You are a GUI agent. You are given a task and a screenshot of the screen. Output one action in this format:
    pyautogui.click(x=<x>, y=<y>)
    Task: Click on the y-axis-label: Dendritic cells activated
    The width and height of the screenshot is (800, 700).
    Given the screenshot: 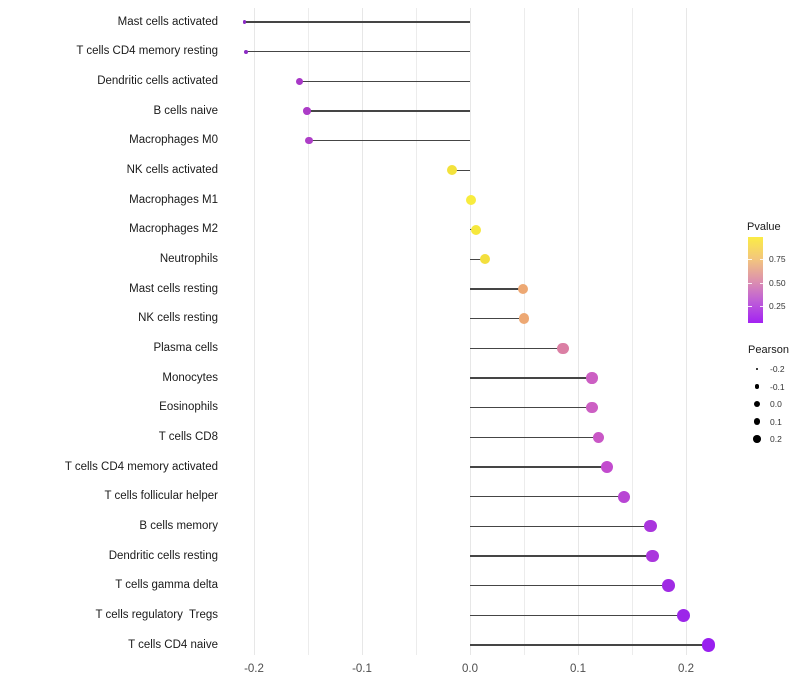 What is the action you would take?
    pyautogui.click(x=157, y=80)
    